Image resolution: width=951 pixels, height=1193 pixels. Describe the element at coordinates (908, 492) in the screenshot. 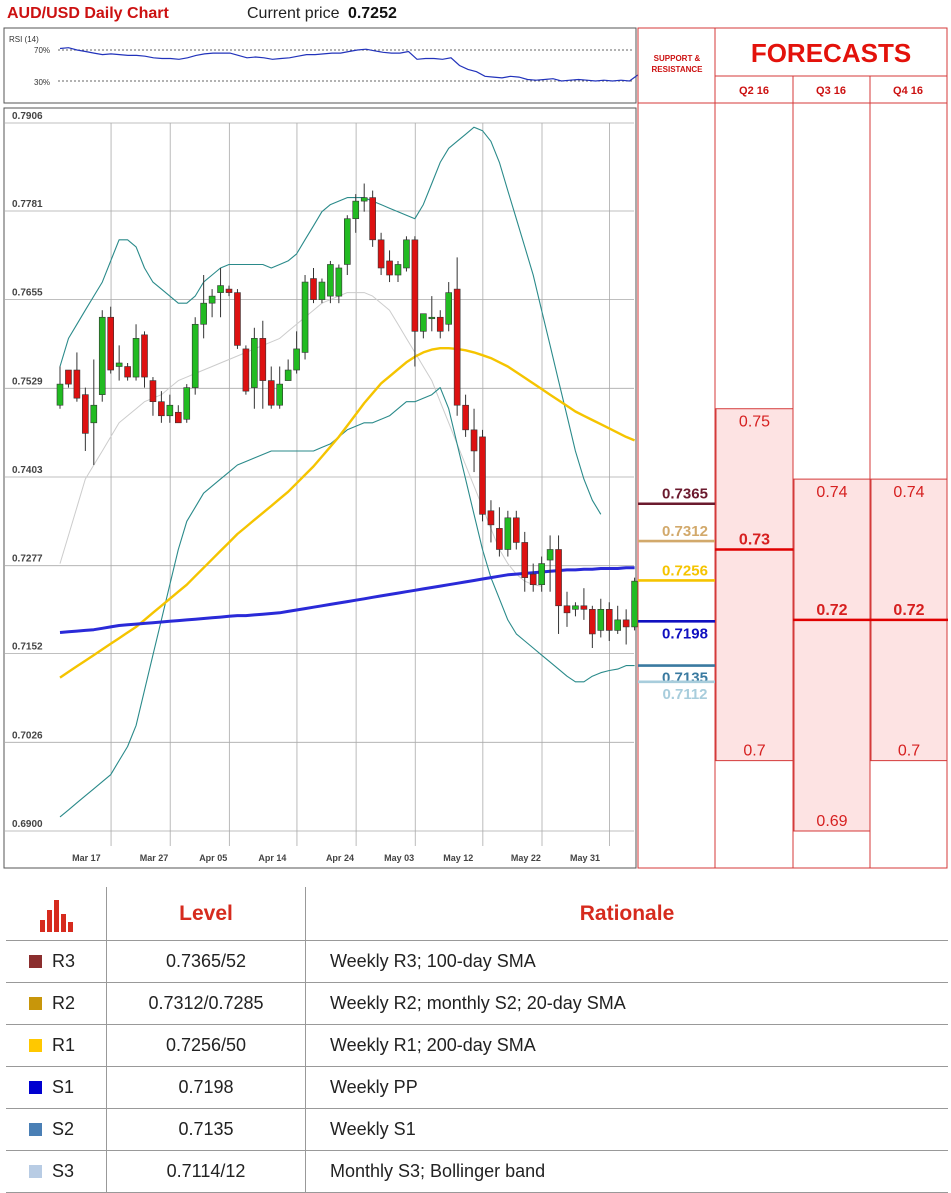

I see `forecast-high-label: 0.74` at that location.